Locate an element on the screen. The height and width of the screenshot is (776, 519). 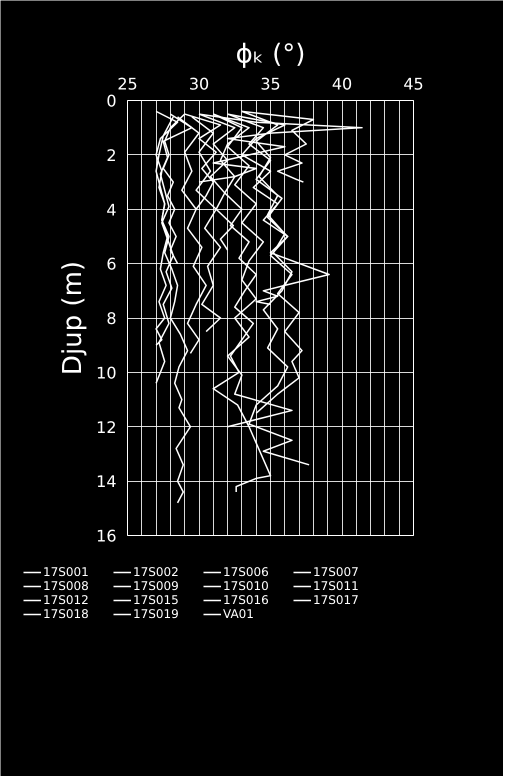
legend-label: 17S002 is located at coordinates (156, 572).